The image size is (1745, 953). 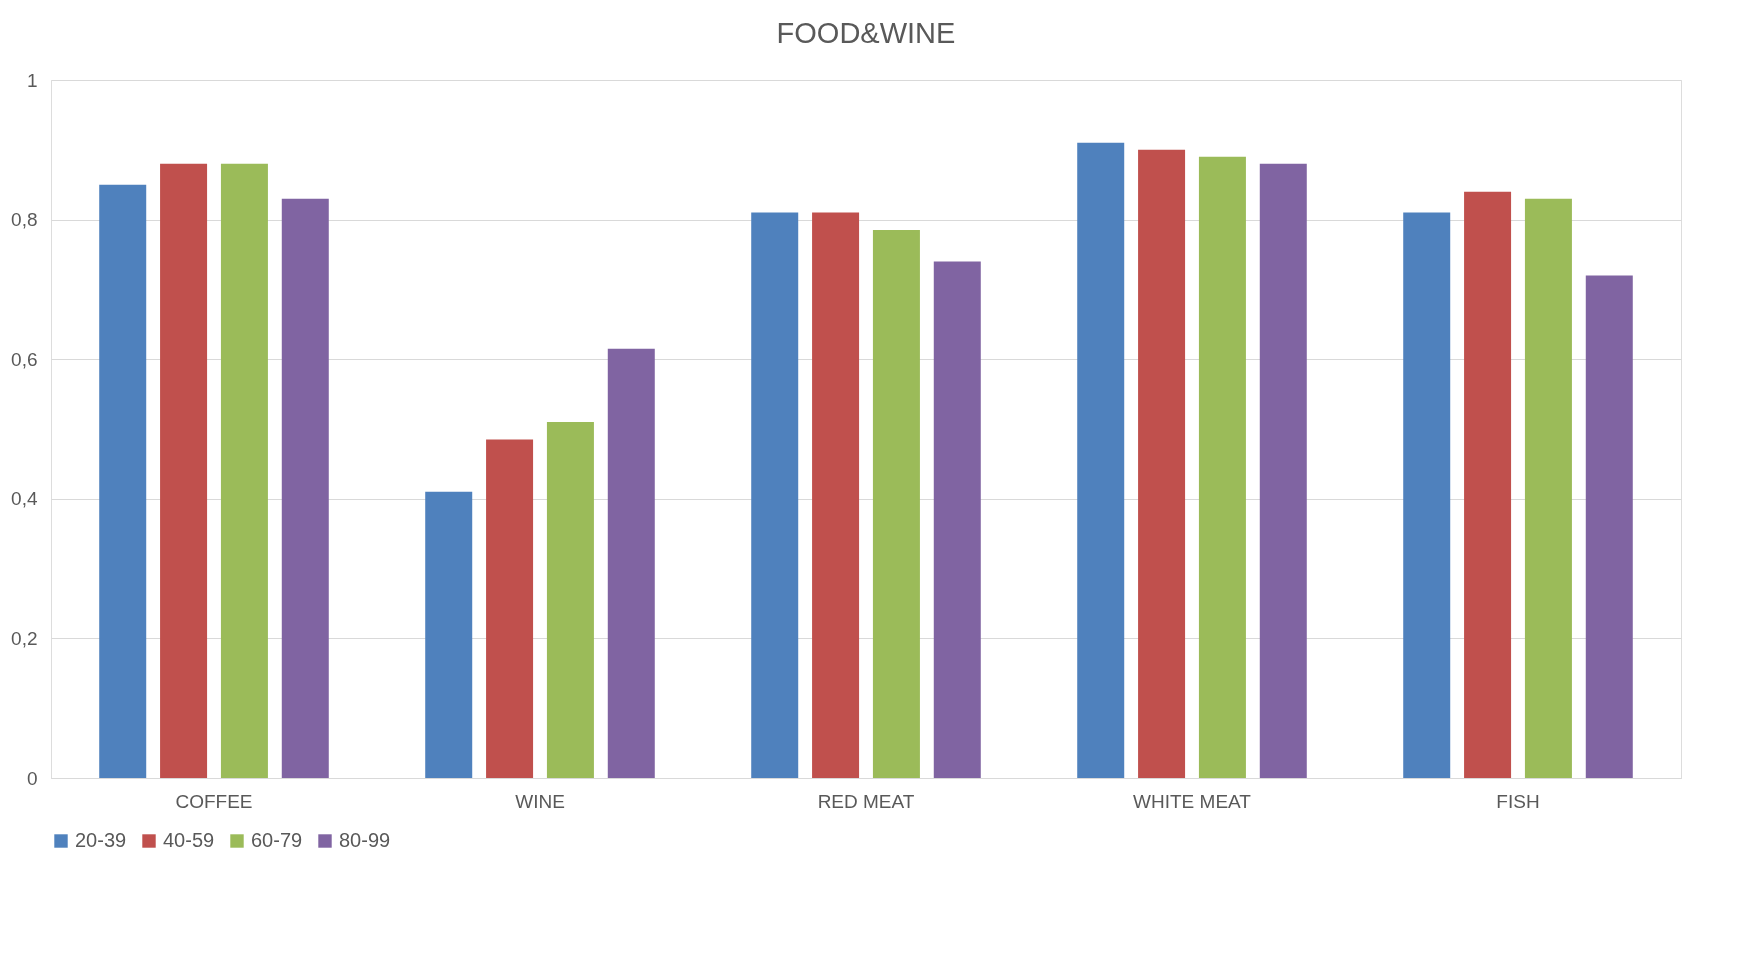 I want to click on legend-label: 60-79, so click(x=277, y=840).